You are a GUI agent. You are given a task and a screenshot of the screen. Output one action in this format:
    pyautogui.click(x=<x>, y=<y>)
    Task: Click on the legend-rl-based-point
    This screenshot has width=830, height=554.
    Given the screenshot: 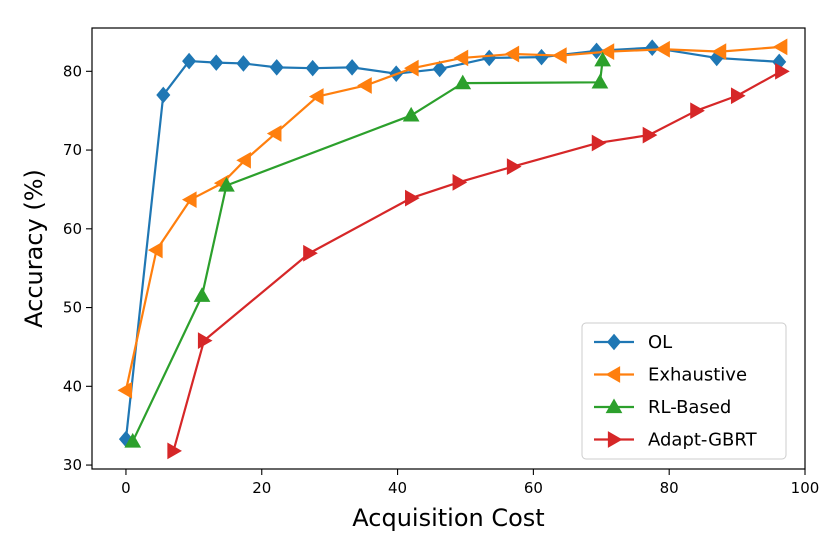 What is the action you would take?
    pyautogui.click(x=614, y=406)
    